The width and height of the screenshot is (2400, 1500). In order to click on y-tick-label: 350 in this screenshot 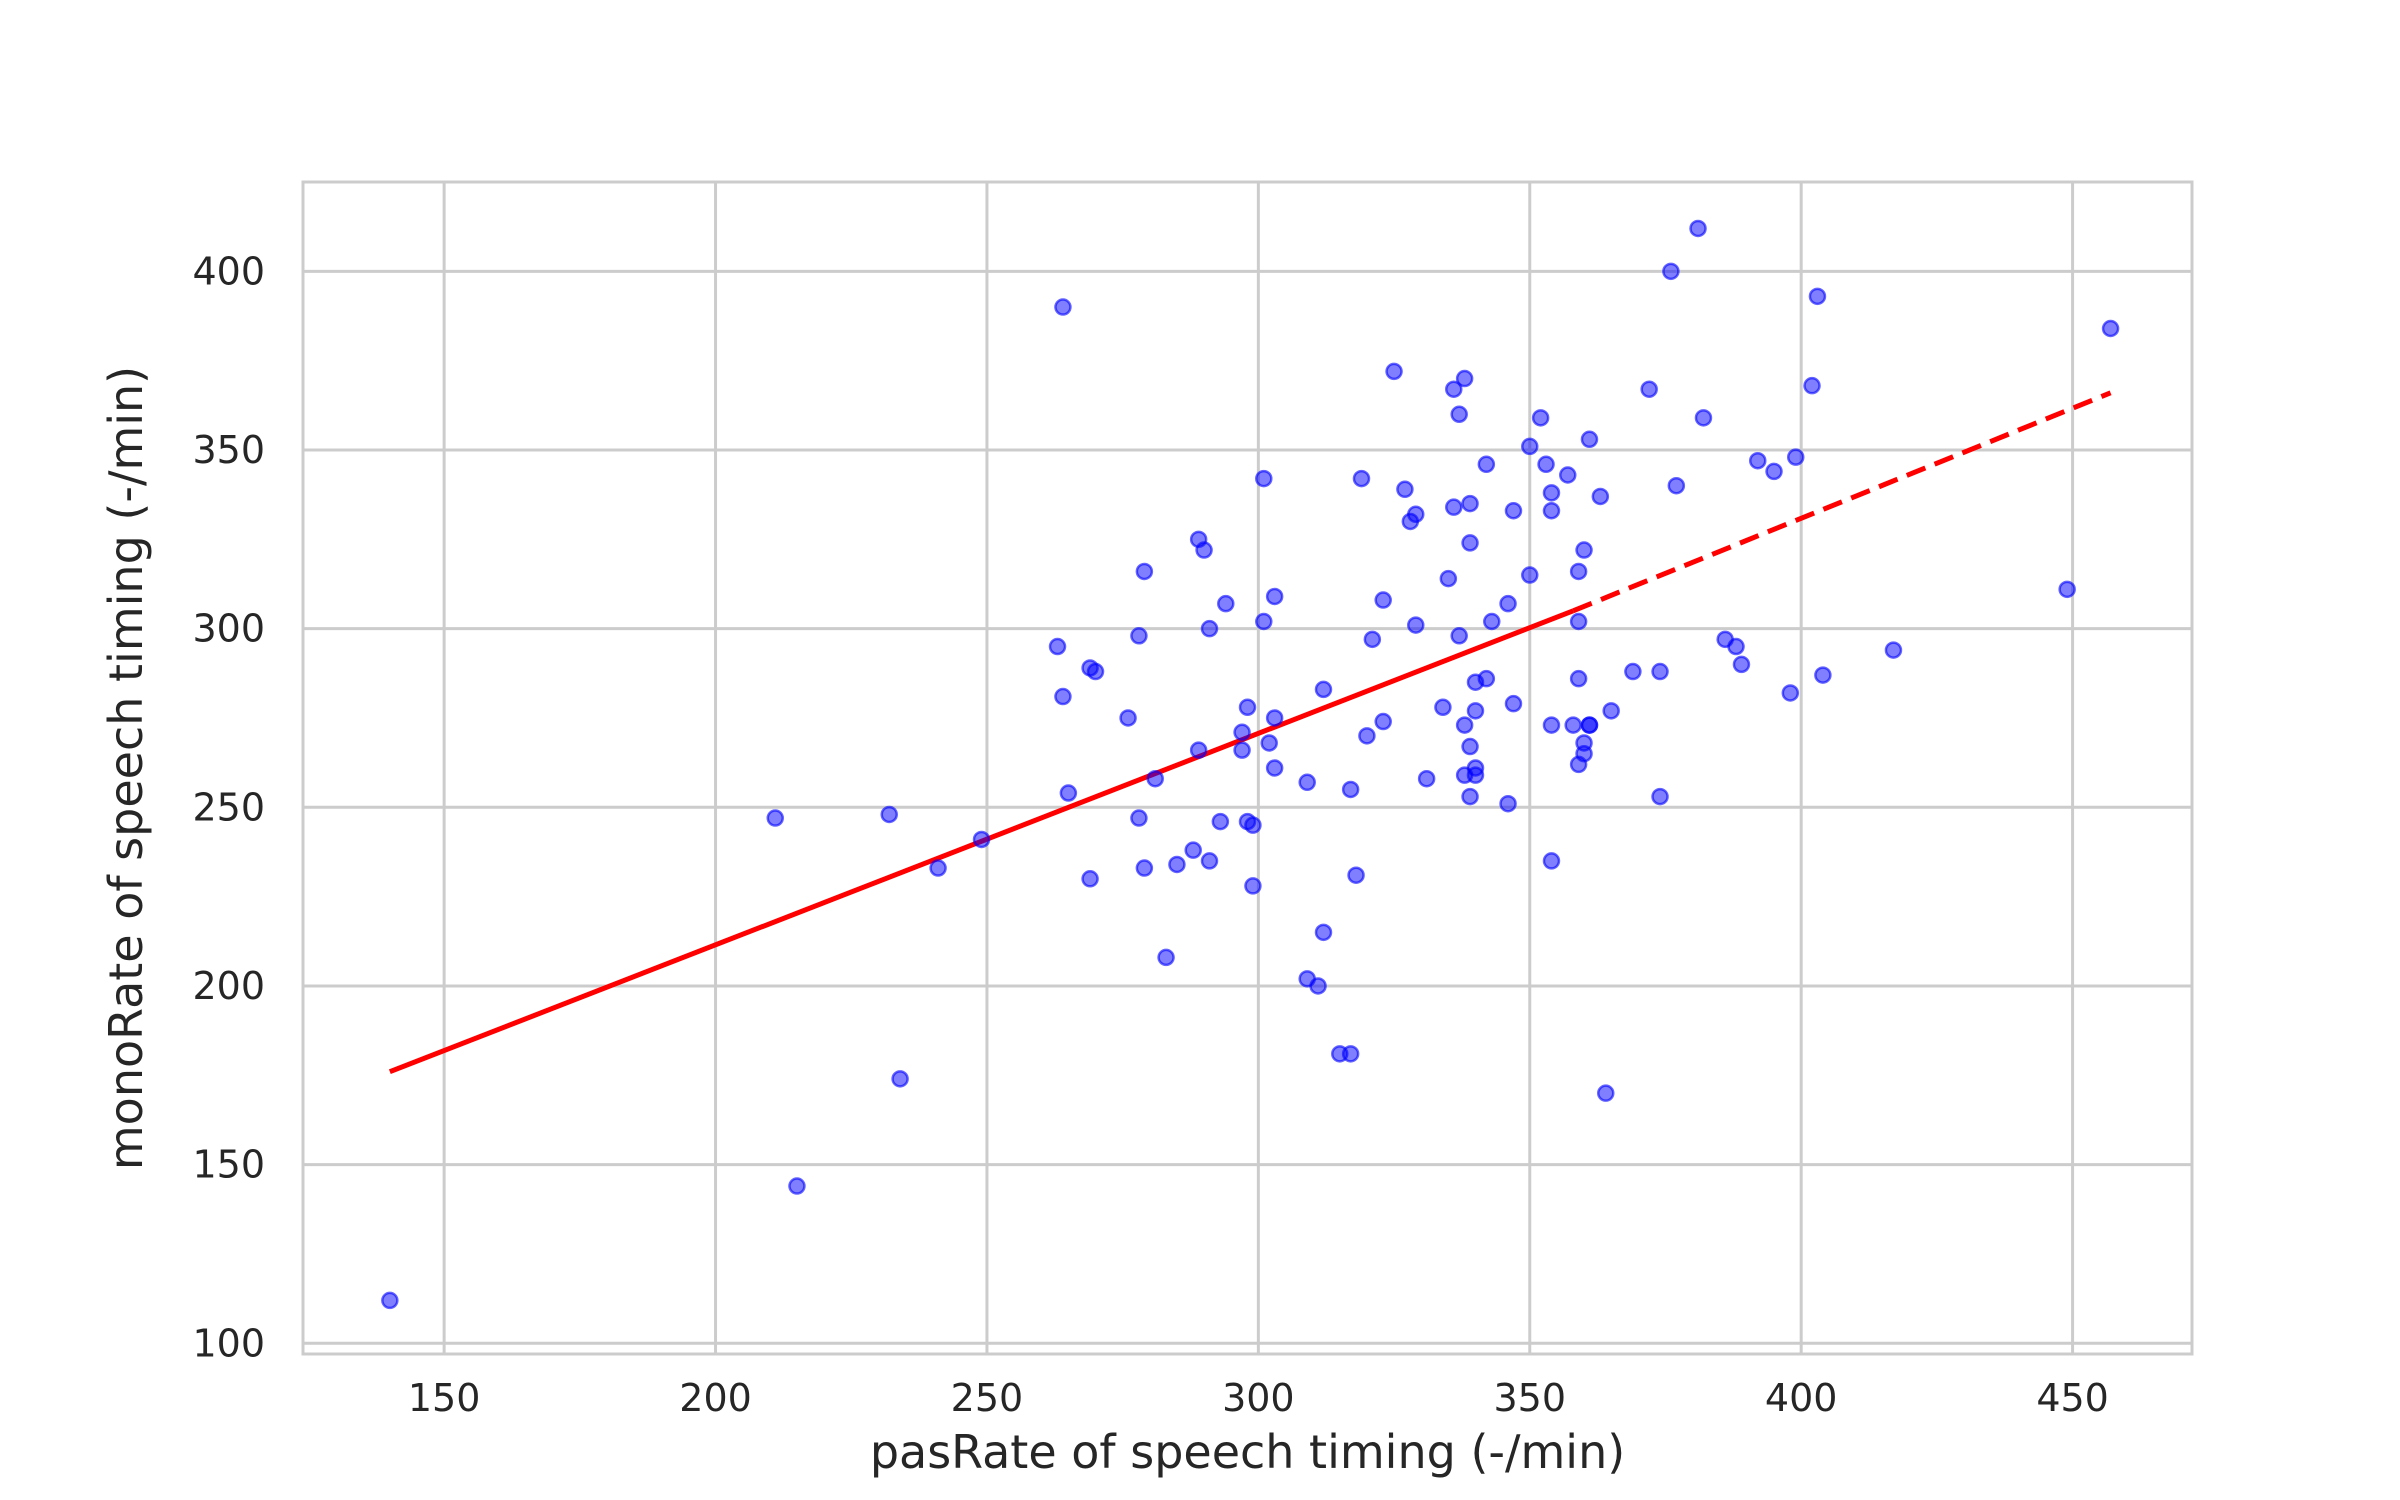, I will do `click(228, 450)`.